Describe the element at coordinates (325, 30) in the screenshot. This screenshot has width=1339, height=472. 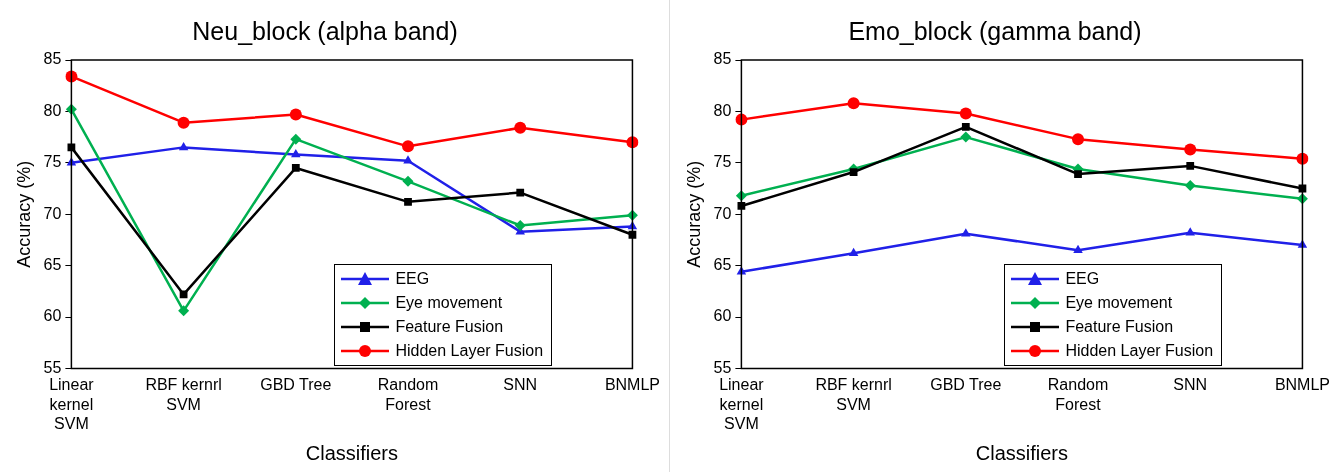
I see `chart-title: Neu_block (alpha band)` at that location.